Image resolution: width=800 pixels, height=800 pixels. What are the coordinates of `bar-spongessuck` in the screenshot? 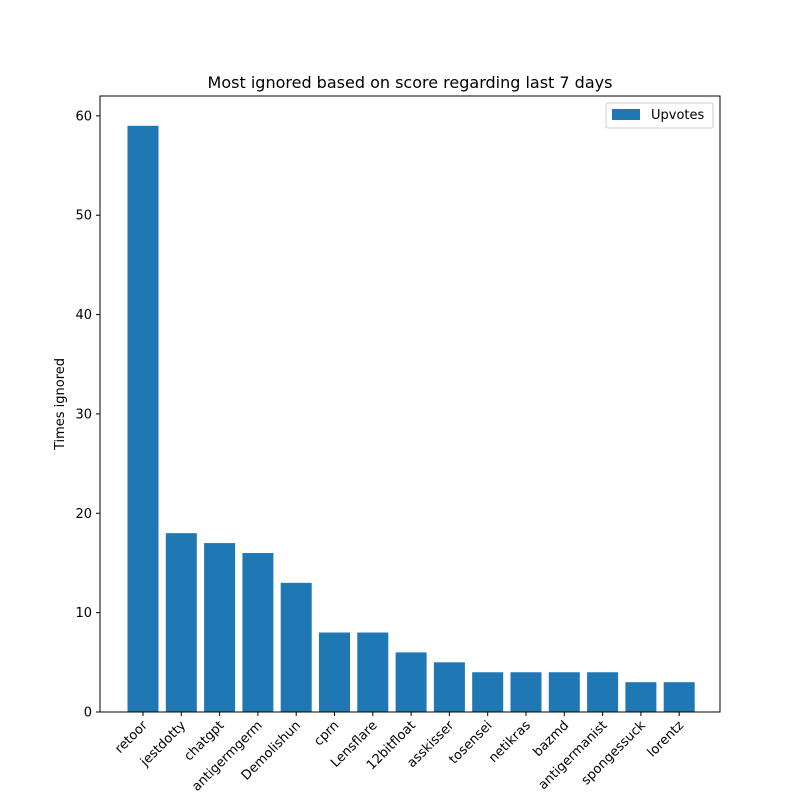 It's located at (641, 697).